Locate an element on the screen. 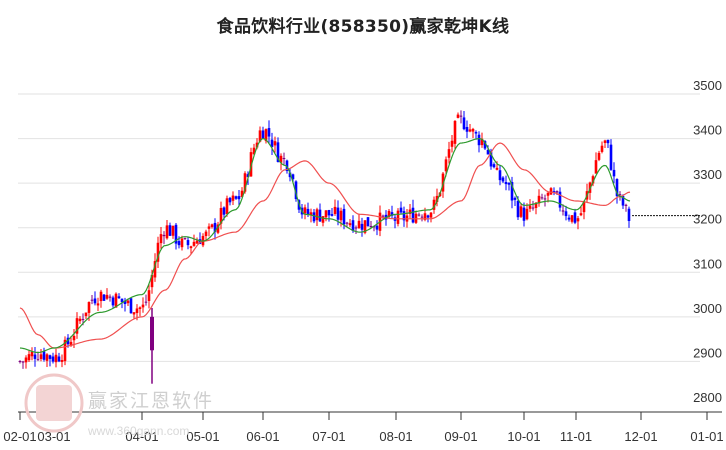  x-tick-label: 04-01 is located at coordinates (141, 436).